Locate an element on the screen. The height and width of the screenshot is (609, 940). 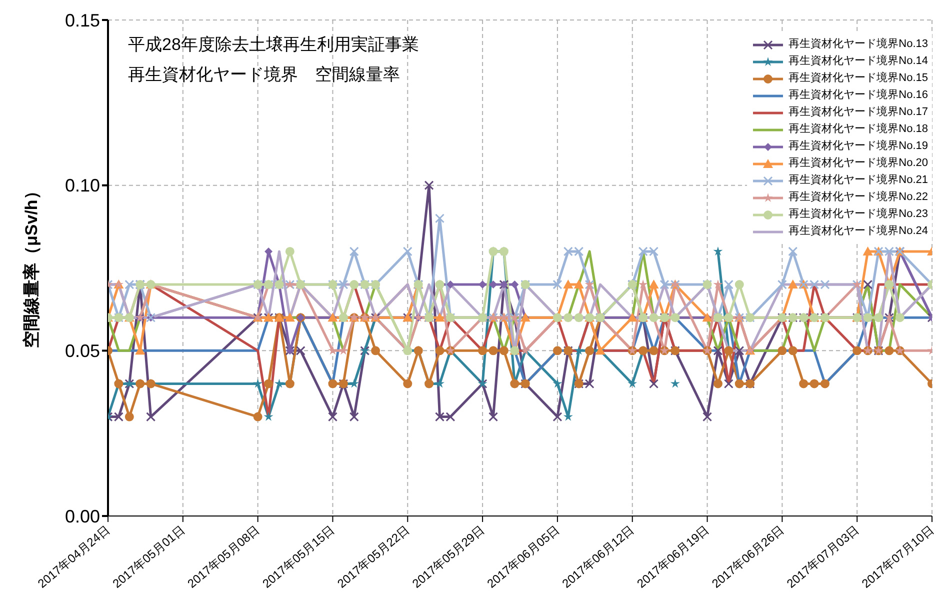
legend-label: 再生資材化ヤード境界No.16 is located at coordinates (858, 95).